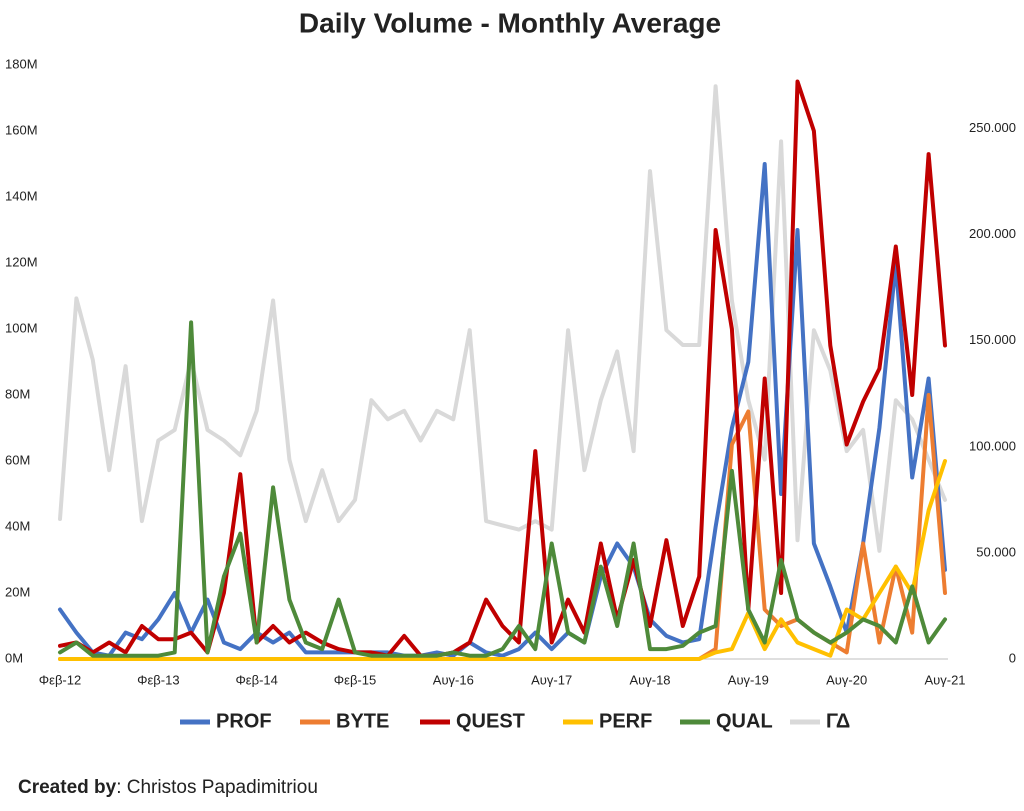  I want to click on credit-name: : Christos Papadimitriou, so click(217, 787).